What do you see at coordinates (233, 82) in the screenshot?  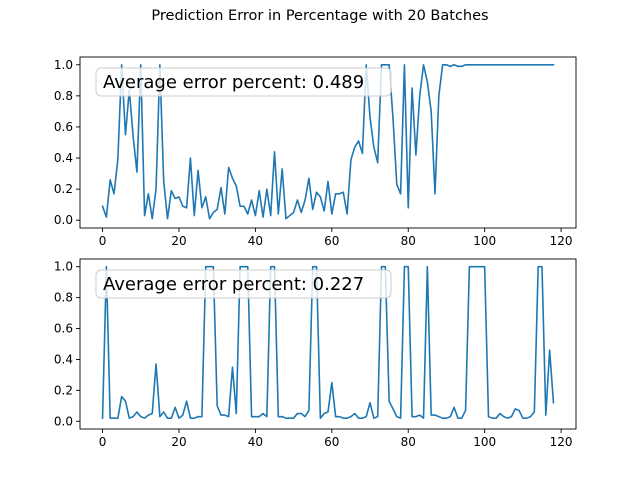 I see `annotation-text-1: Average error percent: 0.489` at bounding box center [233, 82].